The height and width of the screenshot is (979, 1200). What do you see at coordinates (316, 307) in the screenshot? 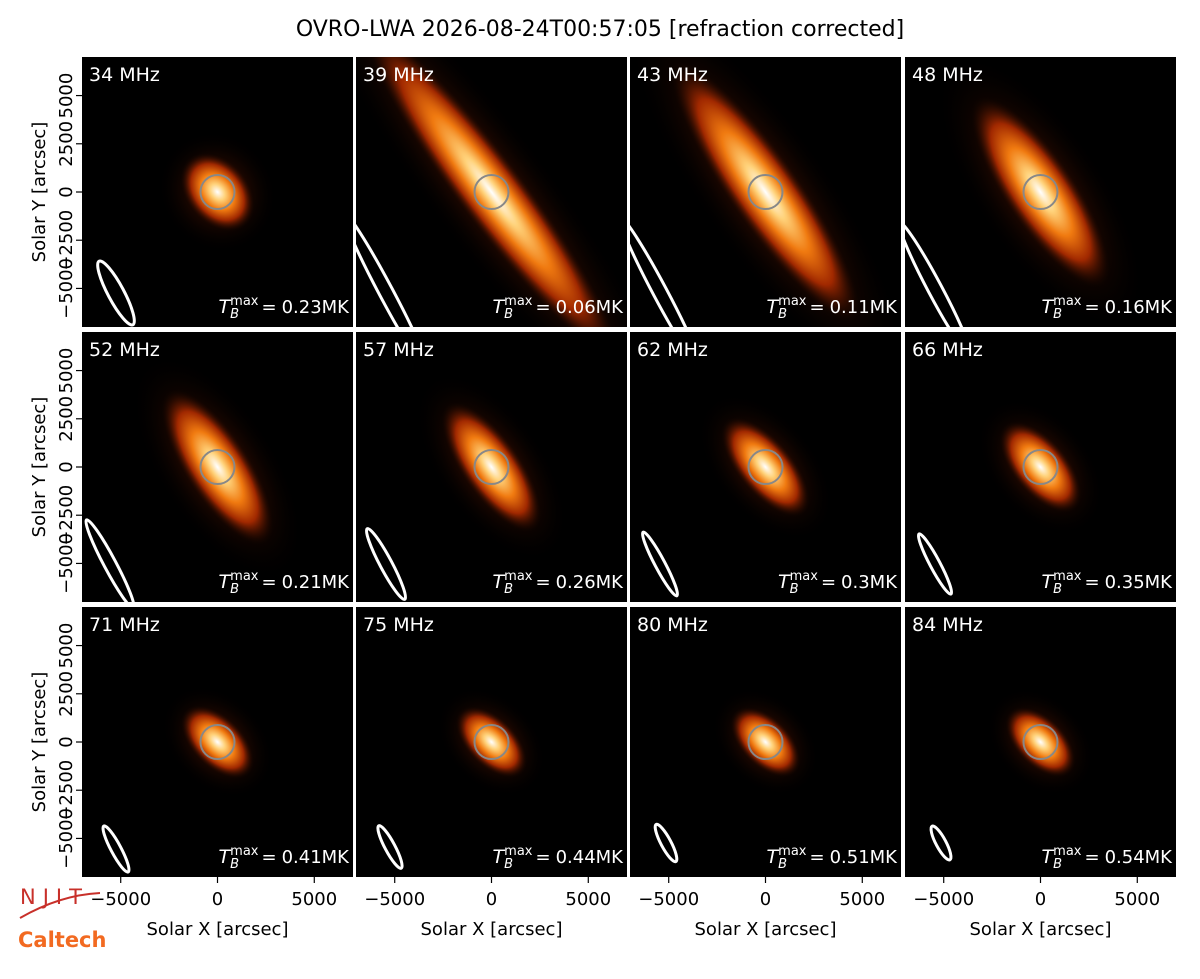
I see `tb-max-value: 0.23MK` at bounding box center [316, 307].